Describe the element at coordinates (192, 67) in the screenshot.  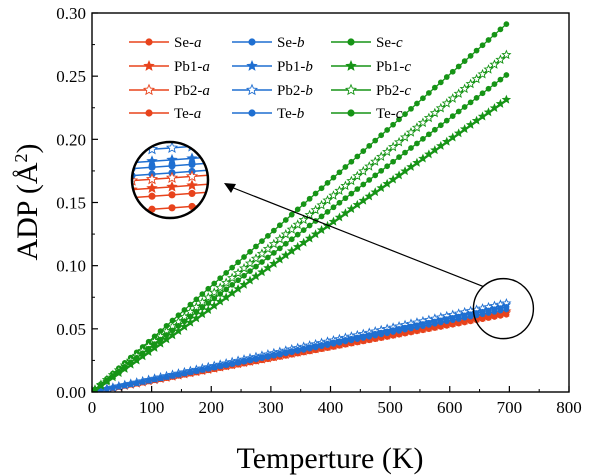
I see `legend-label: Pb1-a` at that location.